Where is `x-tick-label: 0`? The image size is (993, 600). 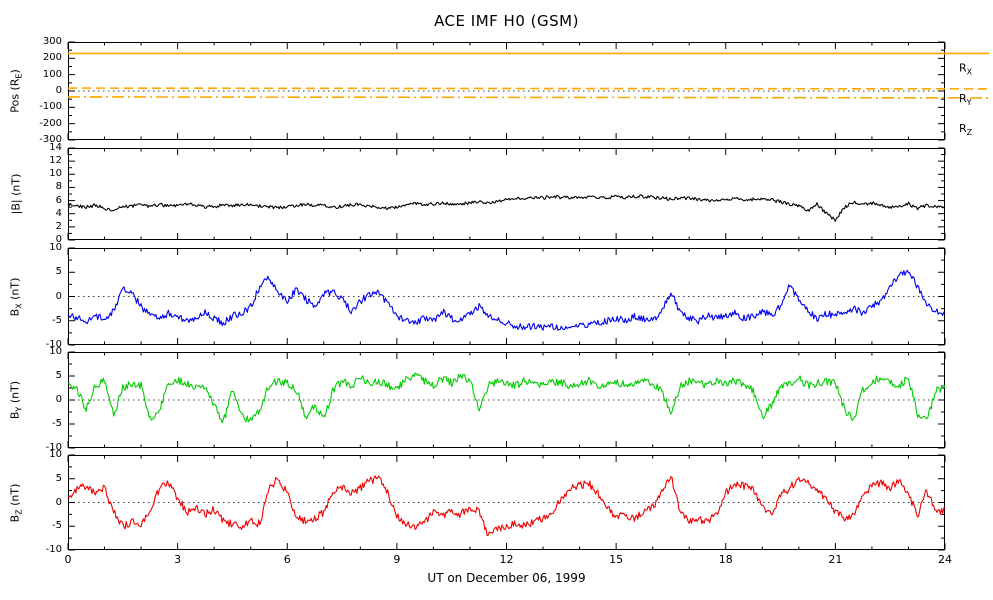
x-tick-label: 0 is located at coordinates (68, 559).